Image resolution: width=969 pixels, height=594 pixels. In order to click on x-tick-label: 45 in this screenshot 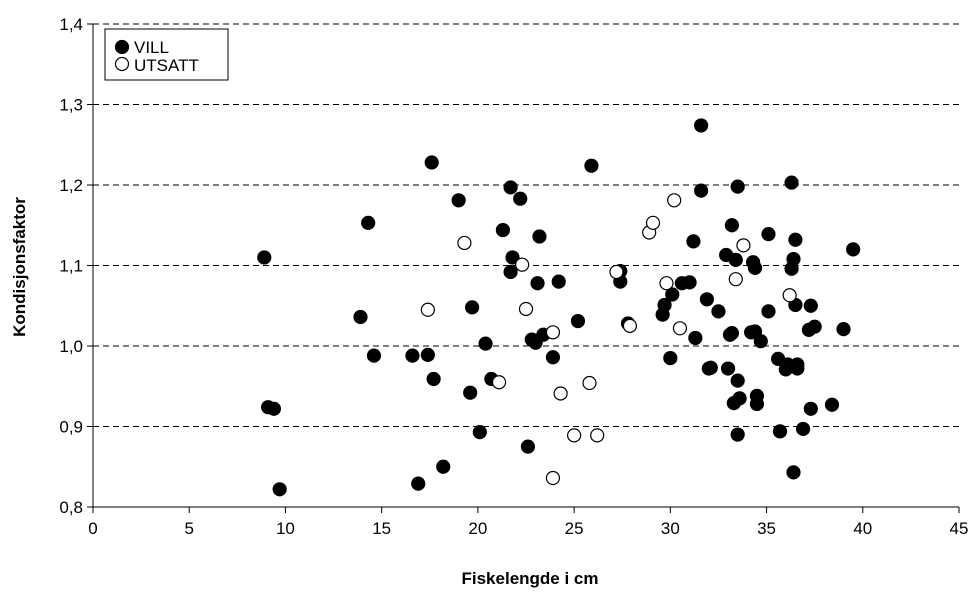, I will do `click(959, 528)`.